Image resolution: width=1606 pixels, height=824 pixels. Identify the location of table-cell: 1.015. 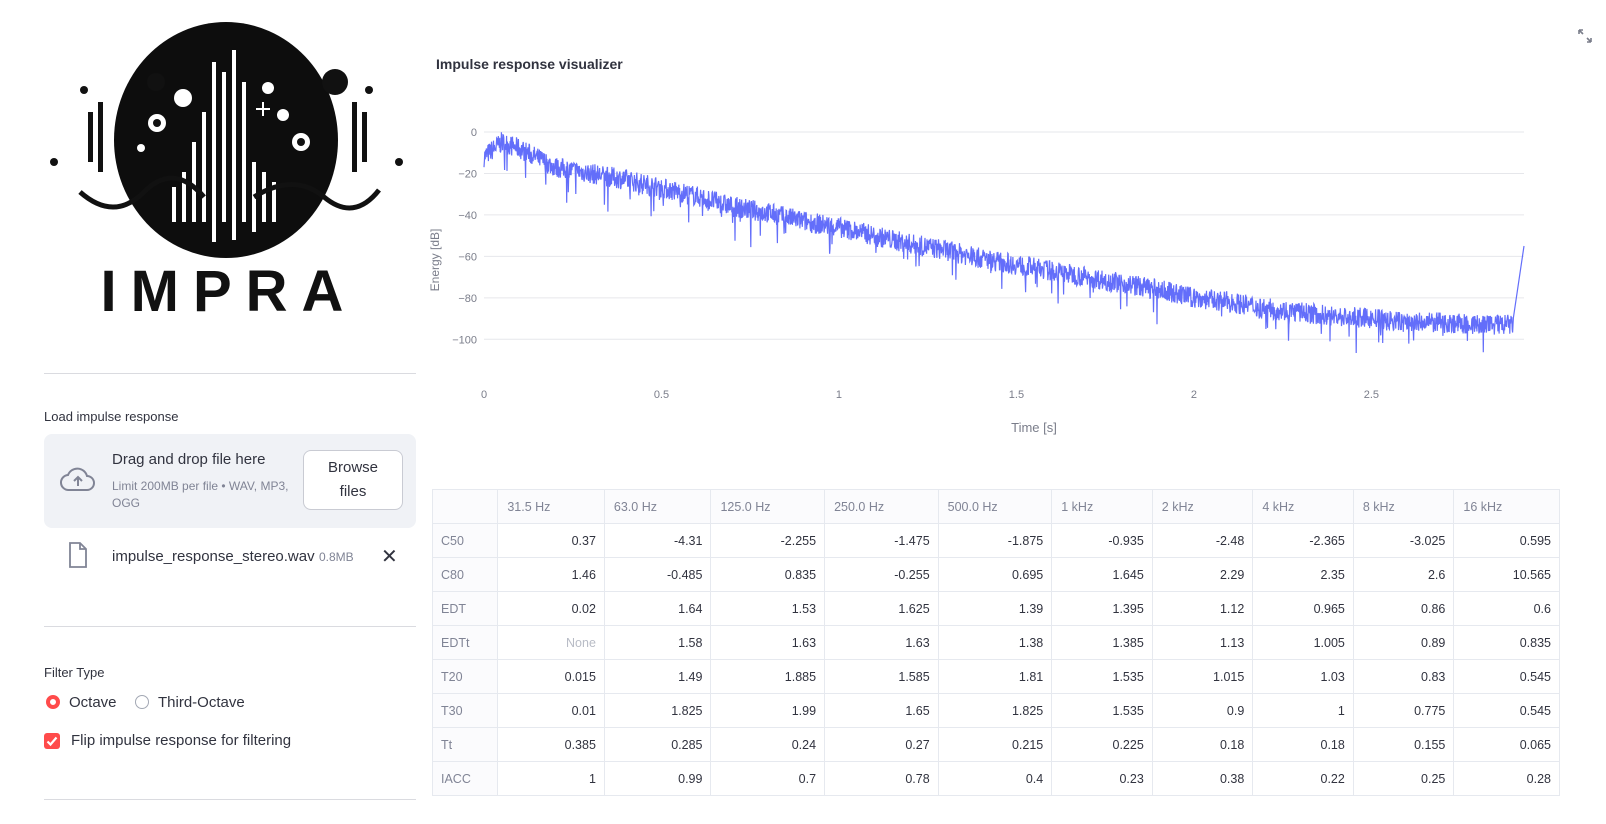
(1202, 676).